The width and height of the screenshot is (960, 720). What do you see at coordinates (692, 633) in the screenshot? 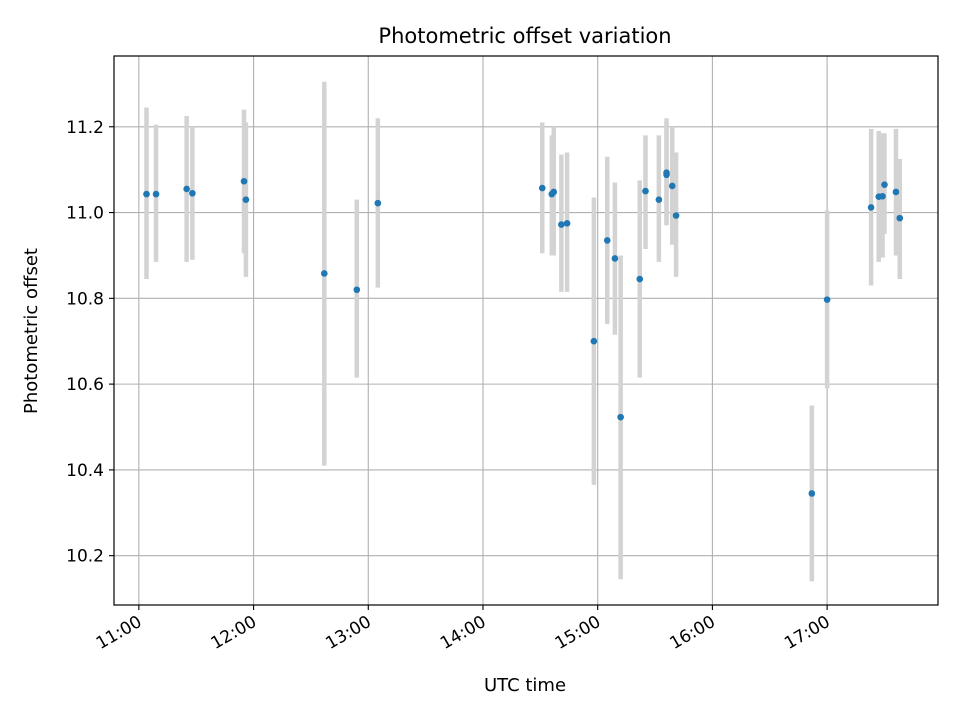
I see `x-tick-label: 16:00` at bounding box center [692, 633].